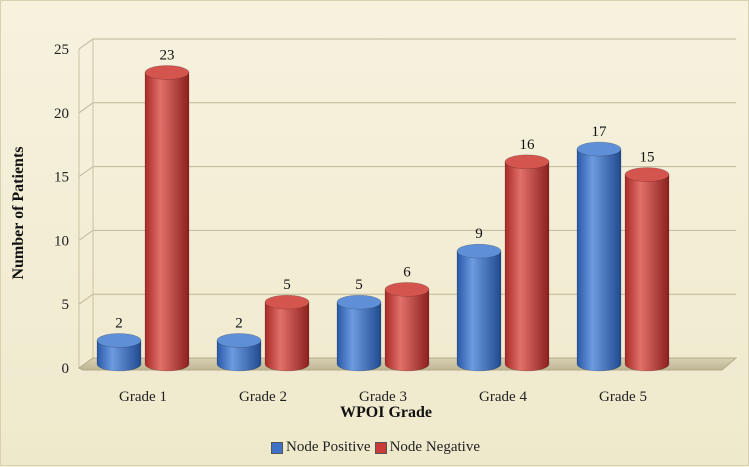 The width and height of the screenshot is (749, 467). I want to click on data-label: 23, so click(167, 56).